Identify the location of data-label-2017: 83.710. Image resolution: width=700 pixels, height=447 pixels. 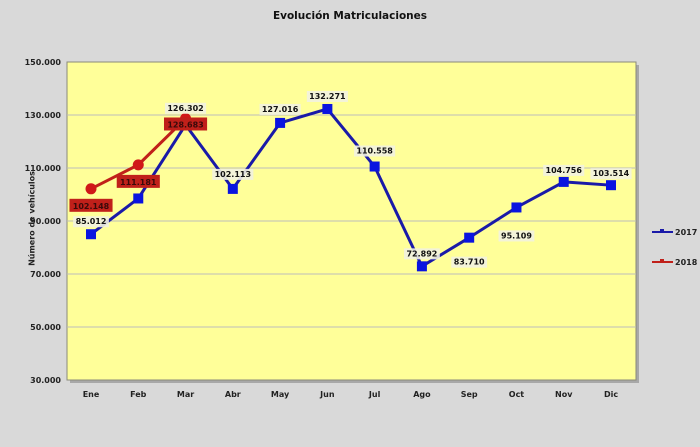
(469, 262).